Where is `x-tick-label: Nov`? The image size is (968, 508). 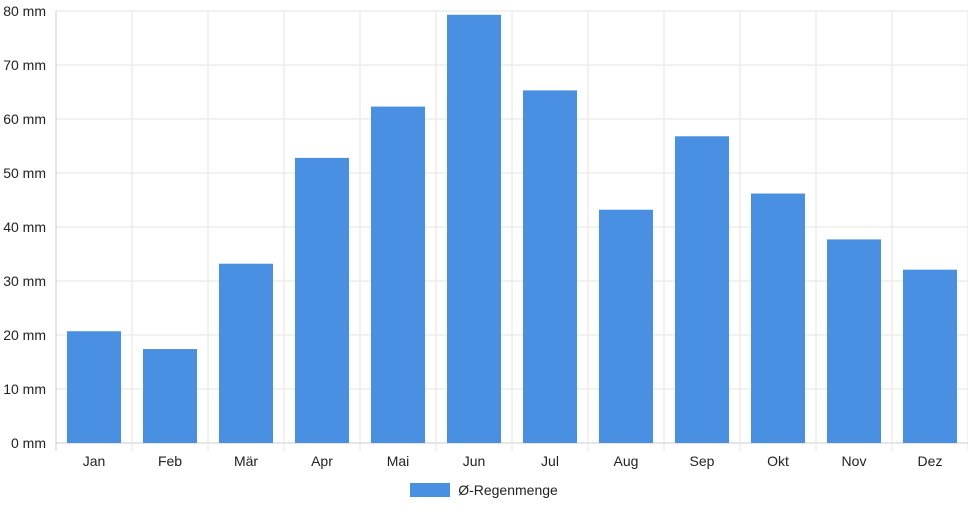 x-tick-label: Nov is located at coordinates (854, 461).